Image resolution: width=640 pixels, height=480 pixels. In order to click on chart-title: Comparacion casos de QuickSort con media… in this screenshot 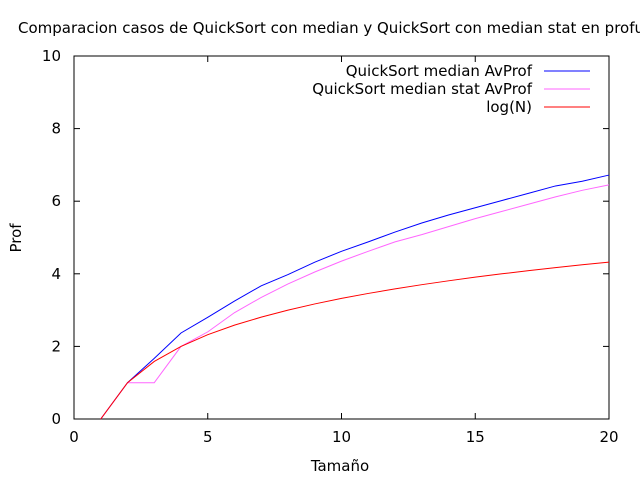, I will do `click(329, 28)`.